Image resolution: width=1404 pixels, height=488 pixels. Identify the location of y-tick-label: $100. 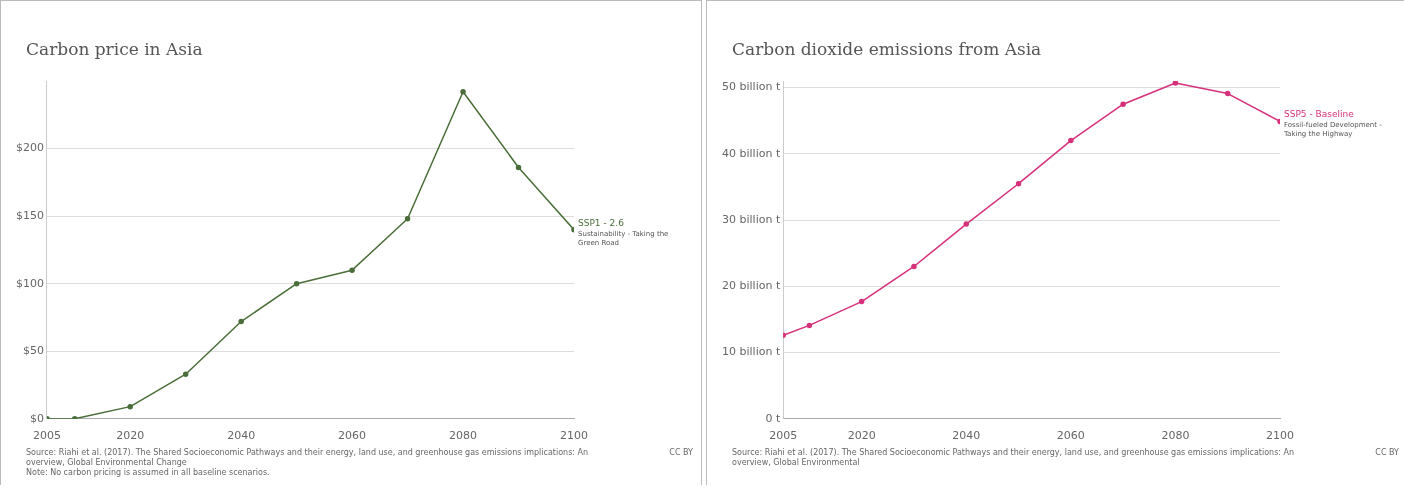
(29, 283).